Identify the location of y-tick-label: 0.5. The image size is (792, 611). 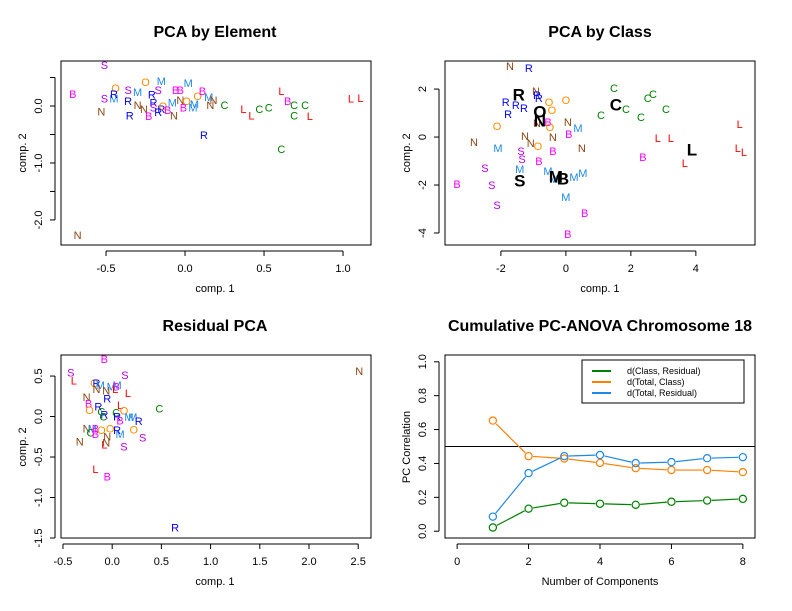
(39, 375).